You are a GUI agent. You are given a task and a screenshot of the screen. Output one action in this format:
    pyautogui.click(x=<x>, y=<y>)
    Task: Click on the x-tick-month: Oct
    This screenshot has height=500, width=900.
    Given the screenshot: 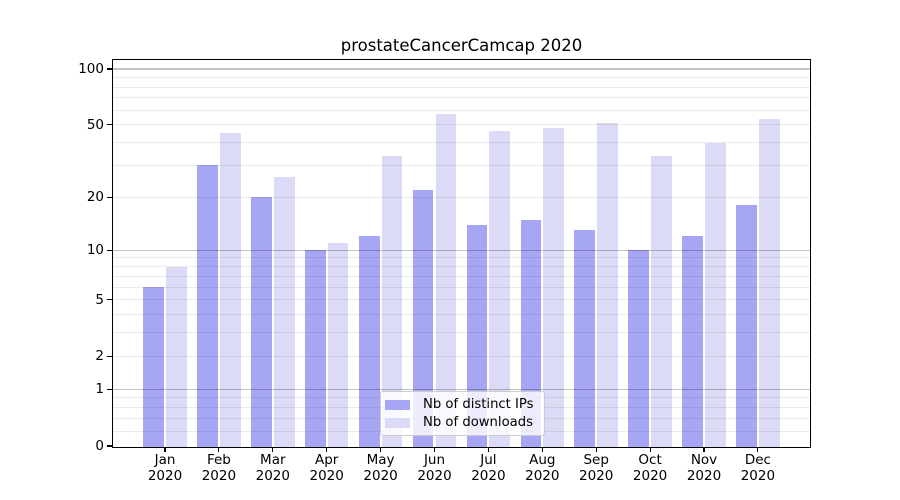 What is the action you would take?
    pyautogui.click(x=650, y=459)
    